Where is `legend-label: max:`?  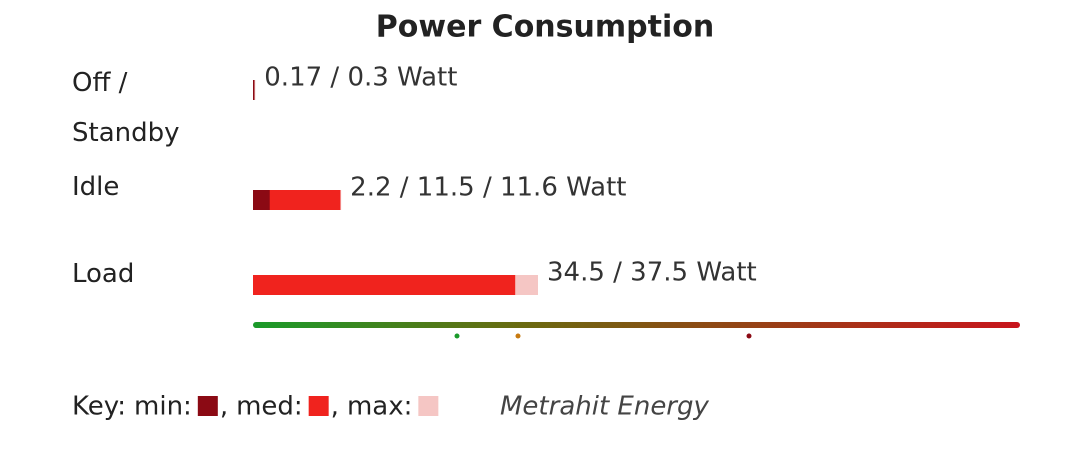 legend-label: max: is located at coordinates (379, 407).